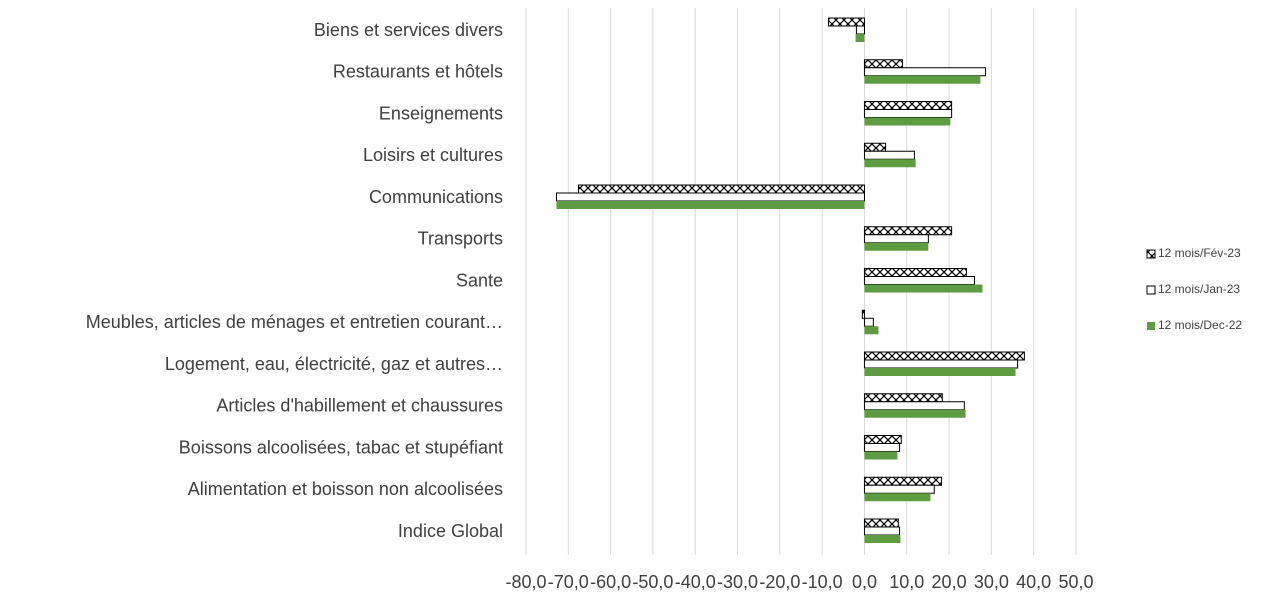 This screenshot has width=1272, height=597. What do you see at coordinates (991, 582) in the screenshot?
I see `x-tick-label: 30,0` at bounding box center [991, 582].